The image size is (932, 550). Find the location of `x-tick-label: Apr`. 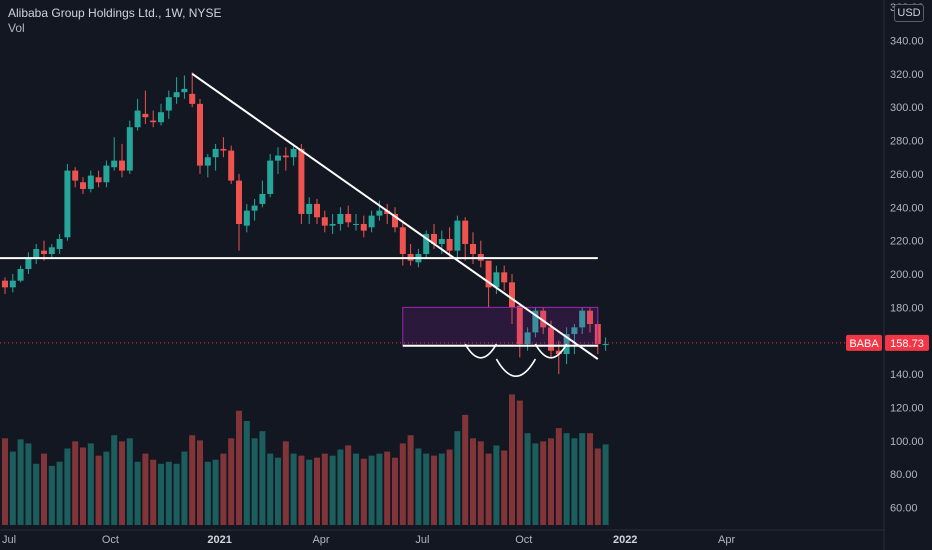

x-tick-label: Apr is located at coordinates (320, 540).